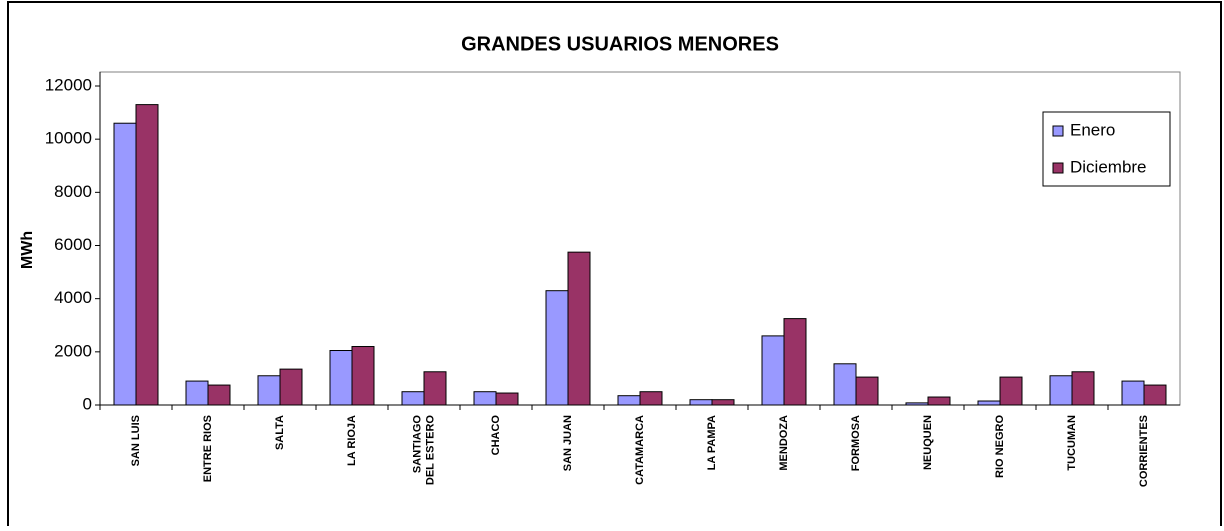 The image size is (1224, 531). Describe the element at coordinates (568, 443) in the screenshot. I see `x-tick-label: SAN JUAN` at that location.